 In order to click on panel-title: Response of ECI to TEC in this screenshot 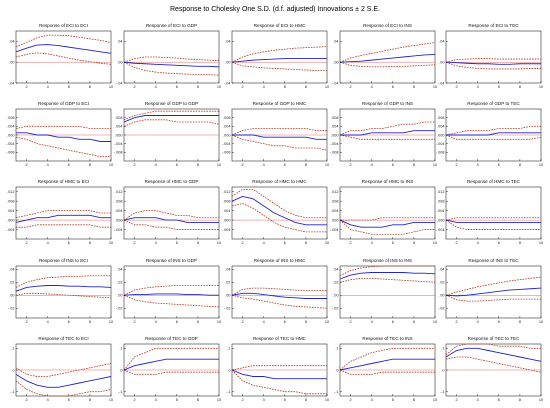, I will do `click(493, 25)`.